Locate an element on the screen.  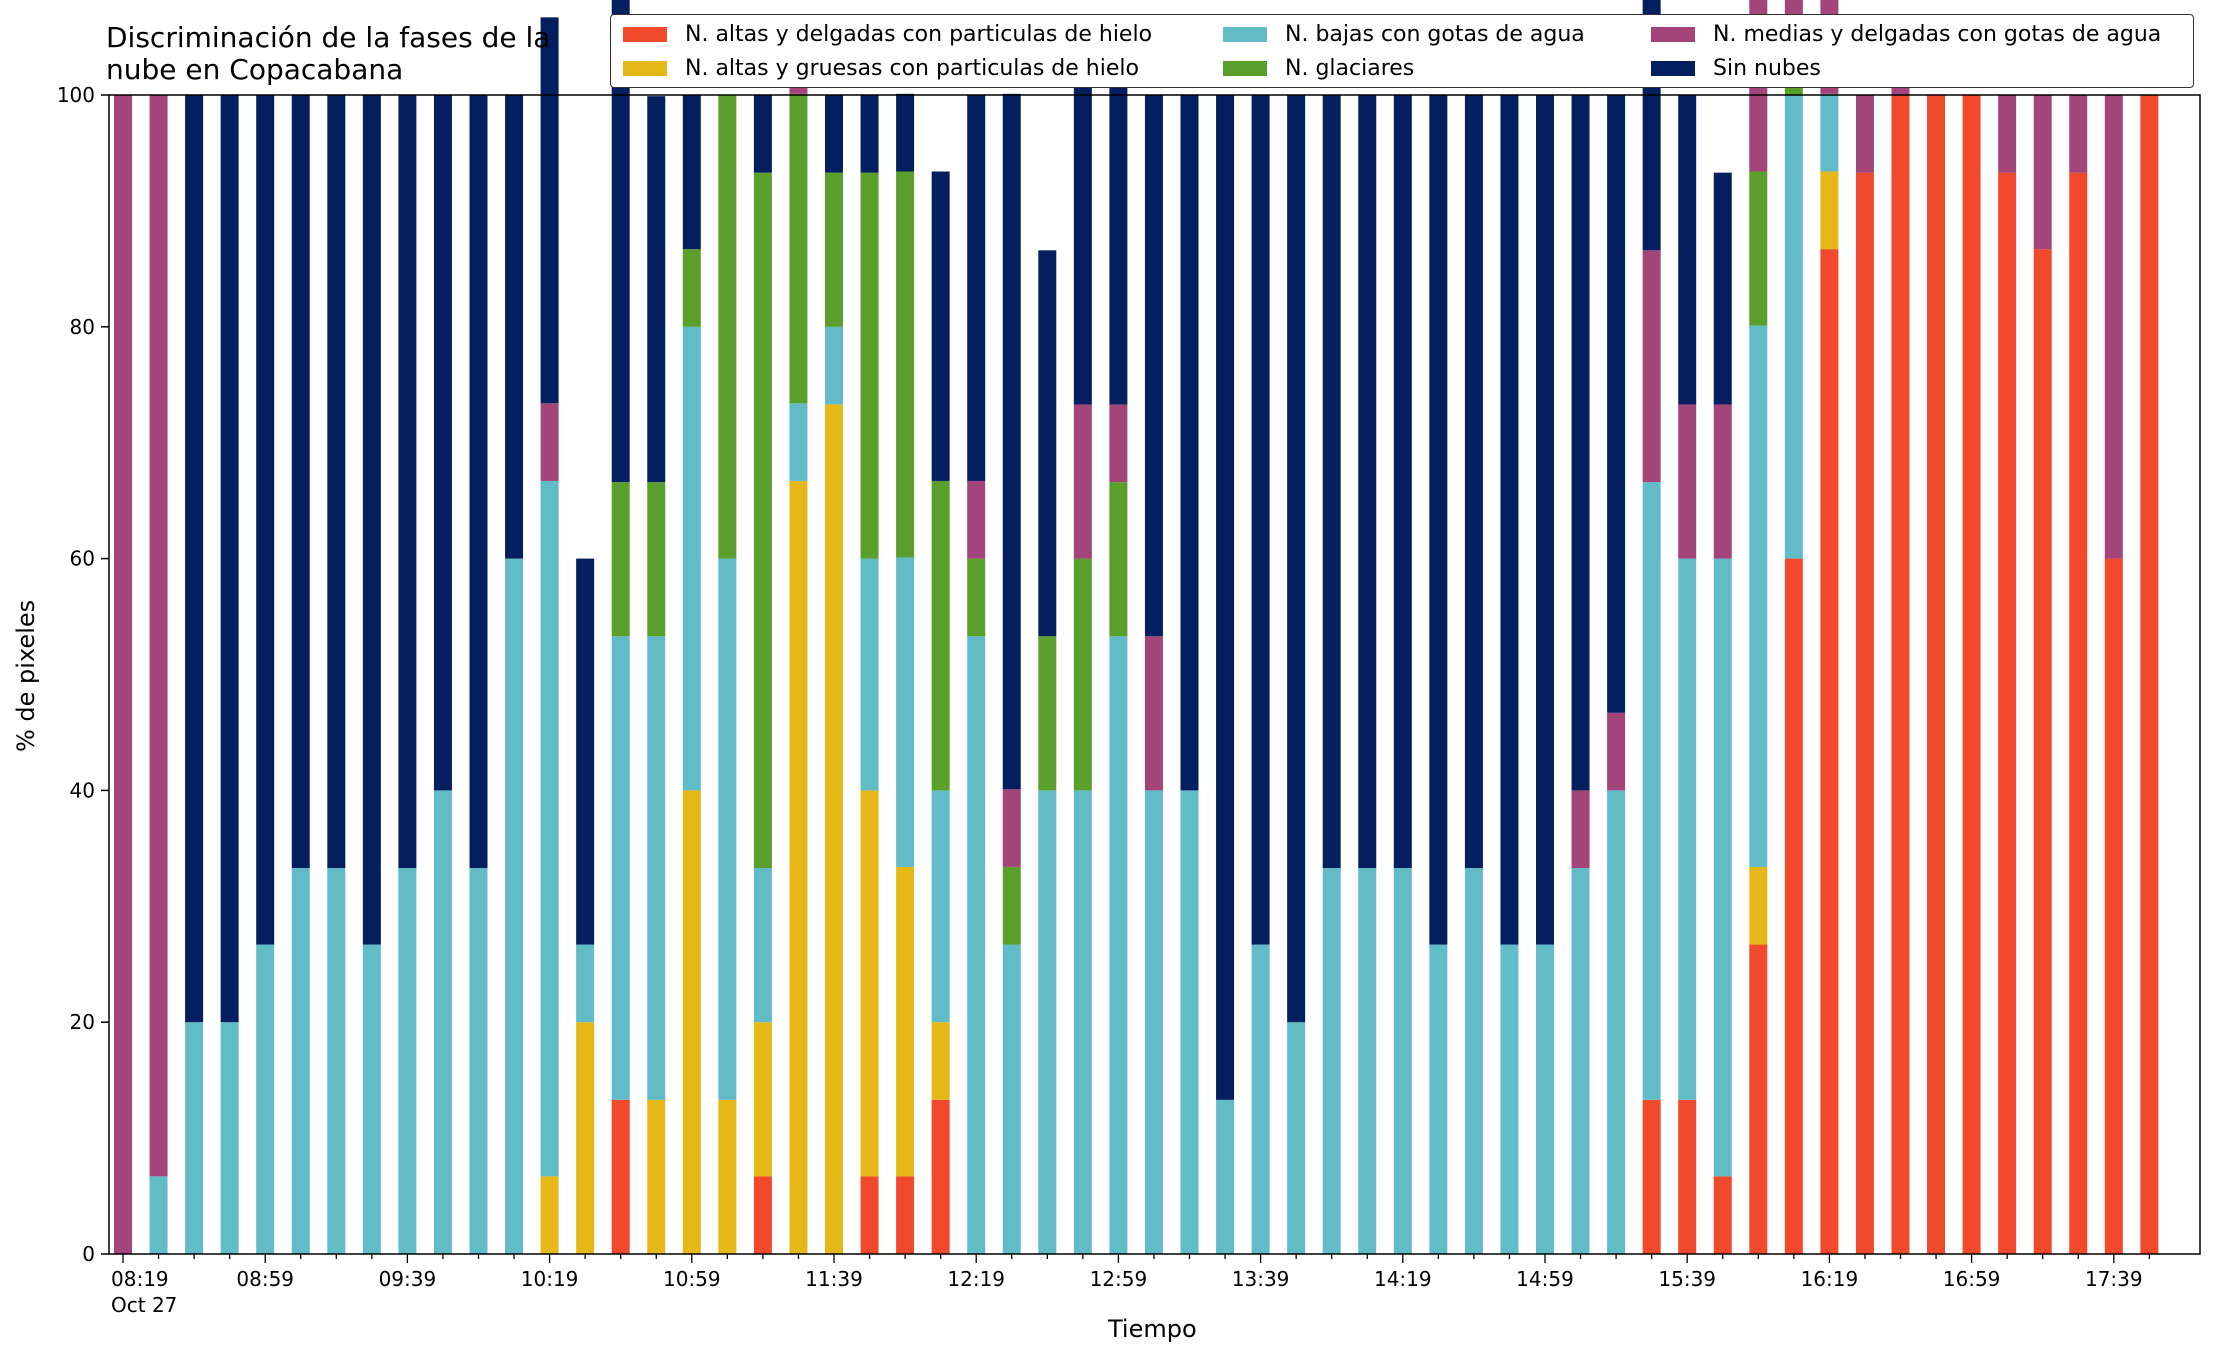
x-tick-label: 11:39 is located at coordinates (834, 1279).